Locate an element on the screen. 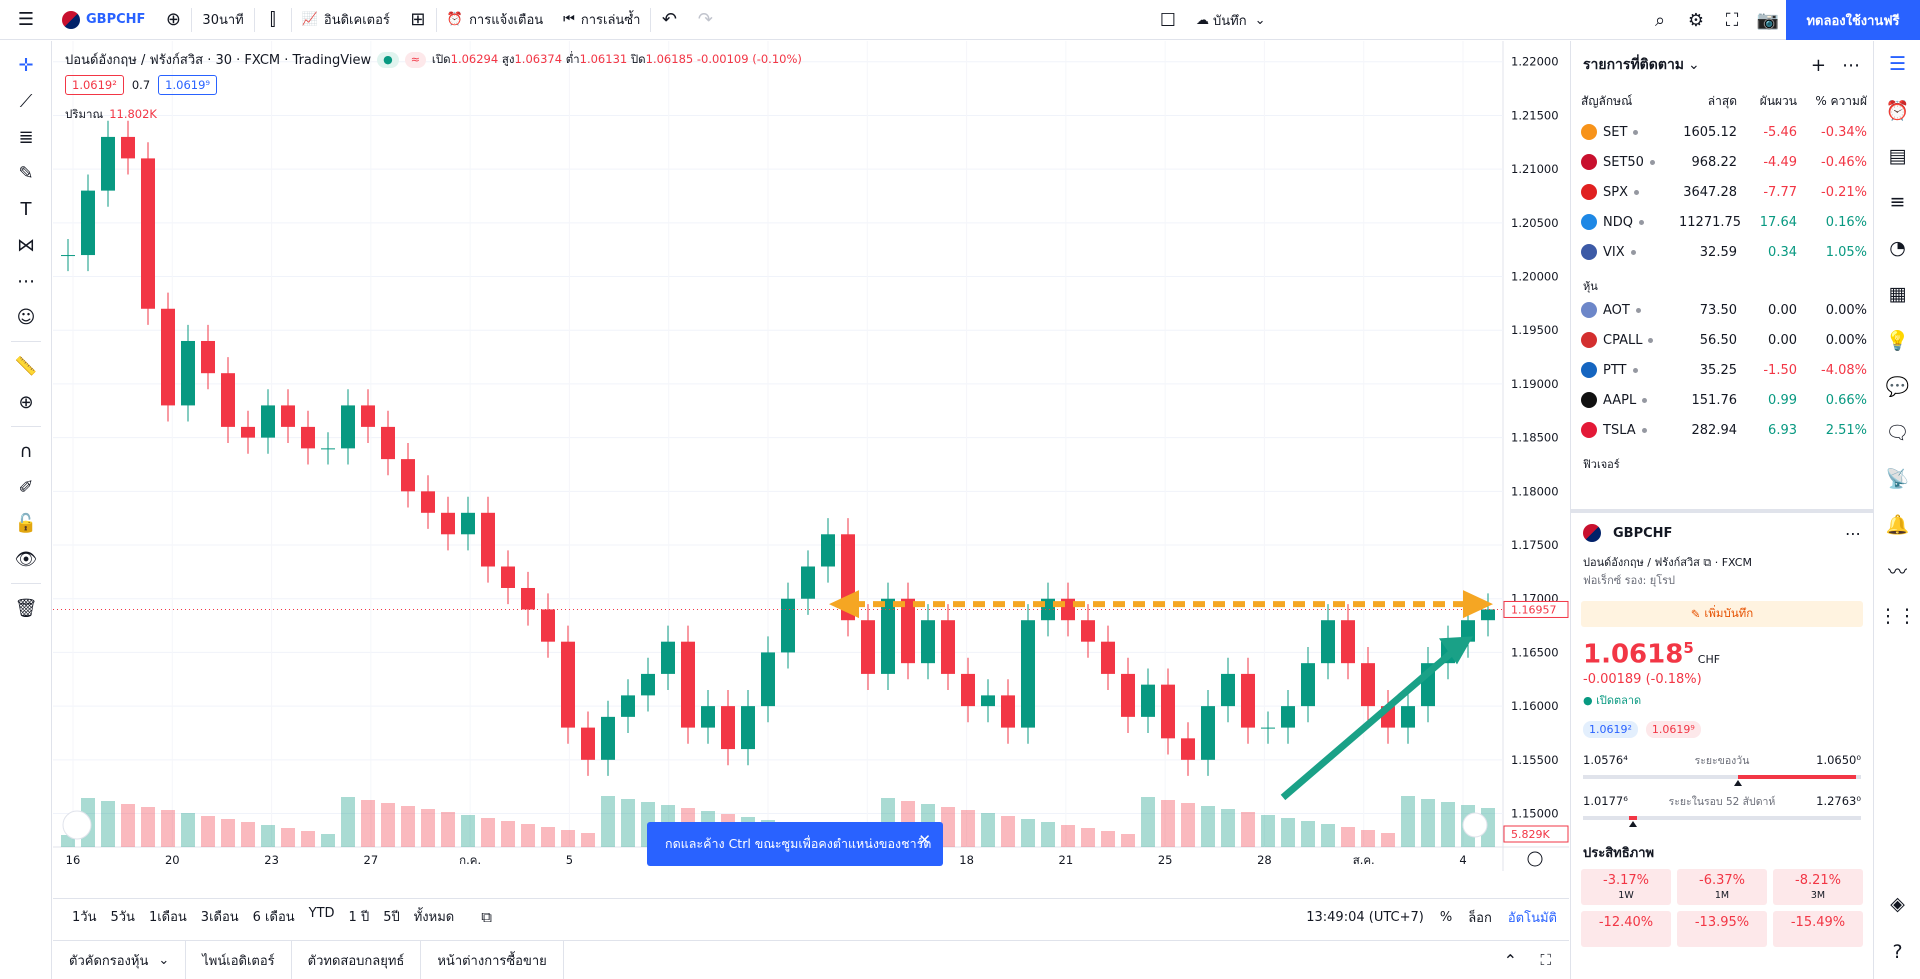 The height and width of the screenshot is (979, 1920). symbol-search-button: GBPCHF is located at coordinates (103, 20).